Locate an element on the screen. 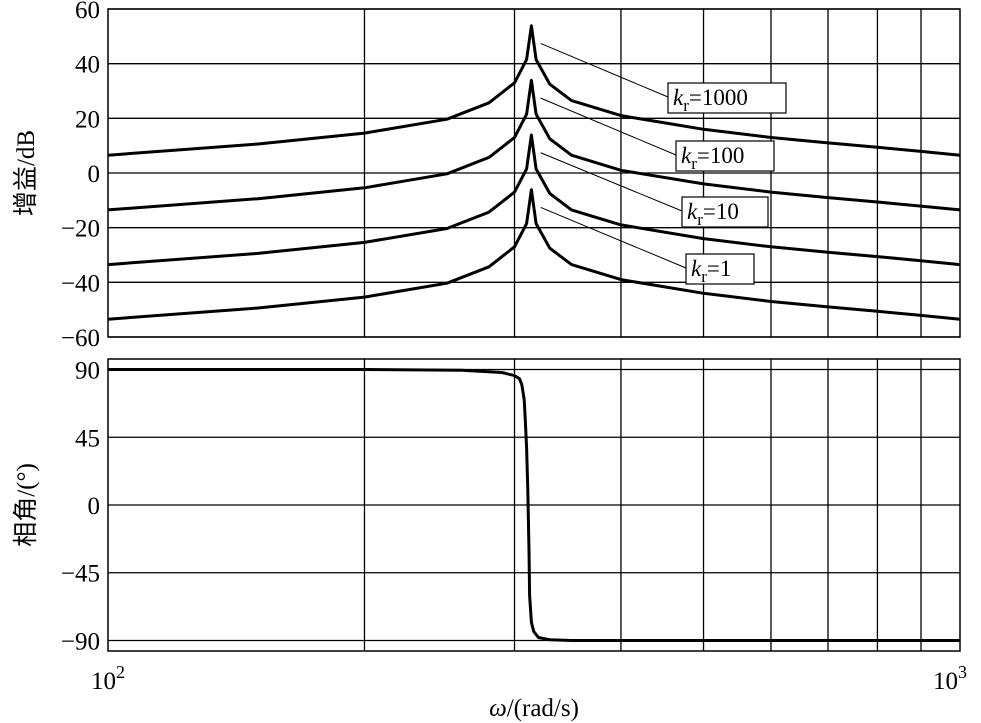 This screenshot has height=723, width=981. y-tick-label: 40 is located at coordinates (87, 65).